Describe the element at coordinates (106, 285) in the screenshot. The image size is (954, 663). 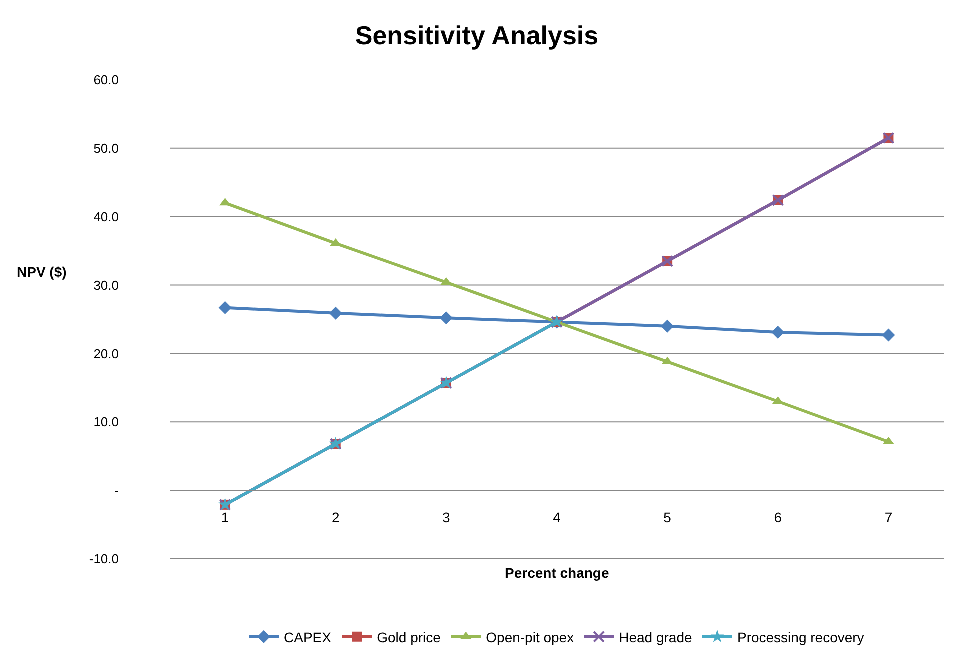
I see `y-tick-label: 30.0` at that location.